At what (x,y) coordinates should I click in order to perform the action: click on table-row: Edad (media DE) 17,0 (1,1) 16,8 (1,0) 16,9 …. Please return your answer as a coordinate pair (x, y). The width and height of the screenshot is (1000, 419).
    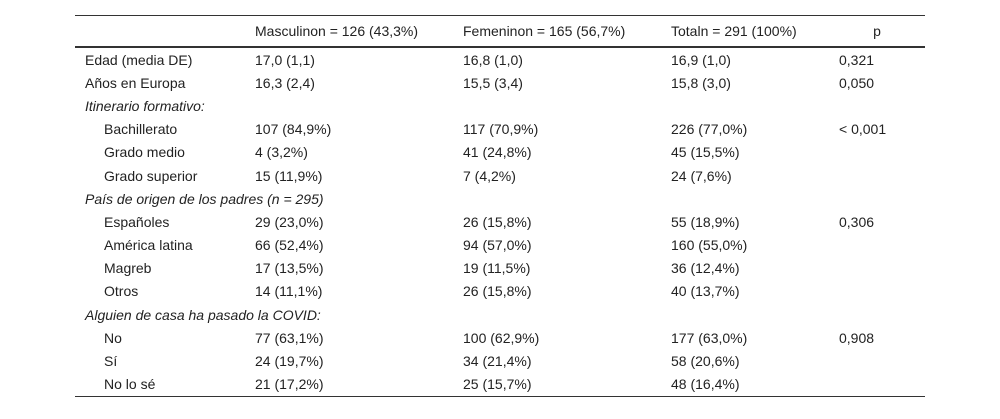
    Looking at the image, I should click on (500, 59).